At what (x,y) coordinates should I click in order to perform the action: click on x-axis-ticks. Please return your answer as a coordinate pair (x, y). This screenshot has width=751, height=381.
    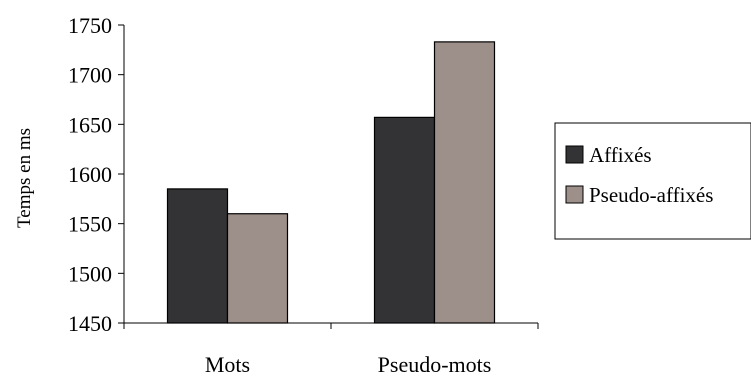
    Looking at the image, I should click on (331, 326).